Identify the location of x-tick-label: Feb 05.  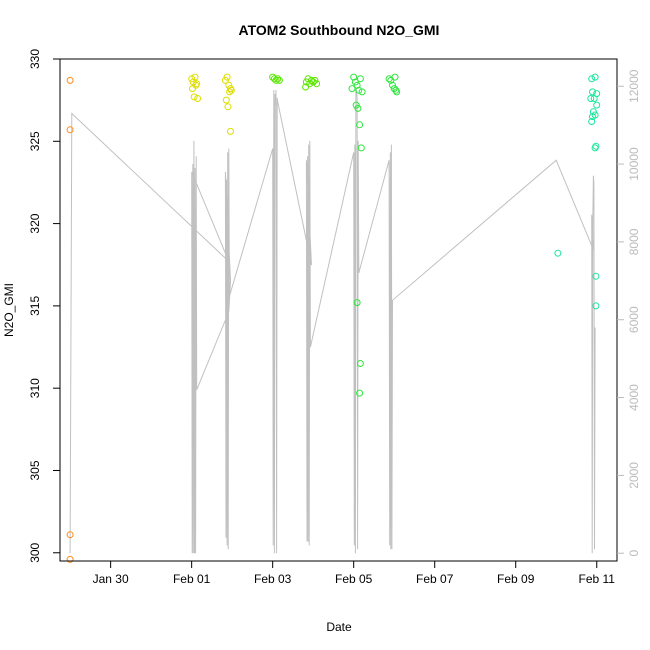
(354, 579).